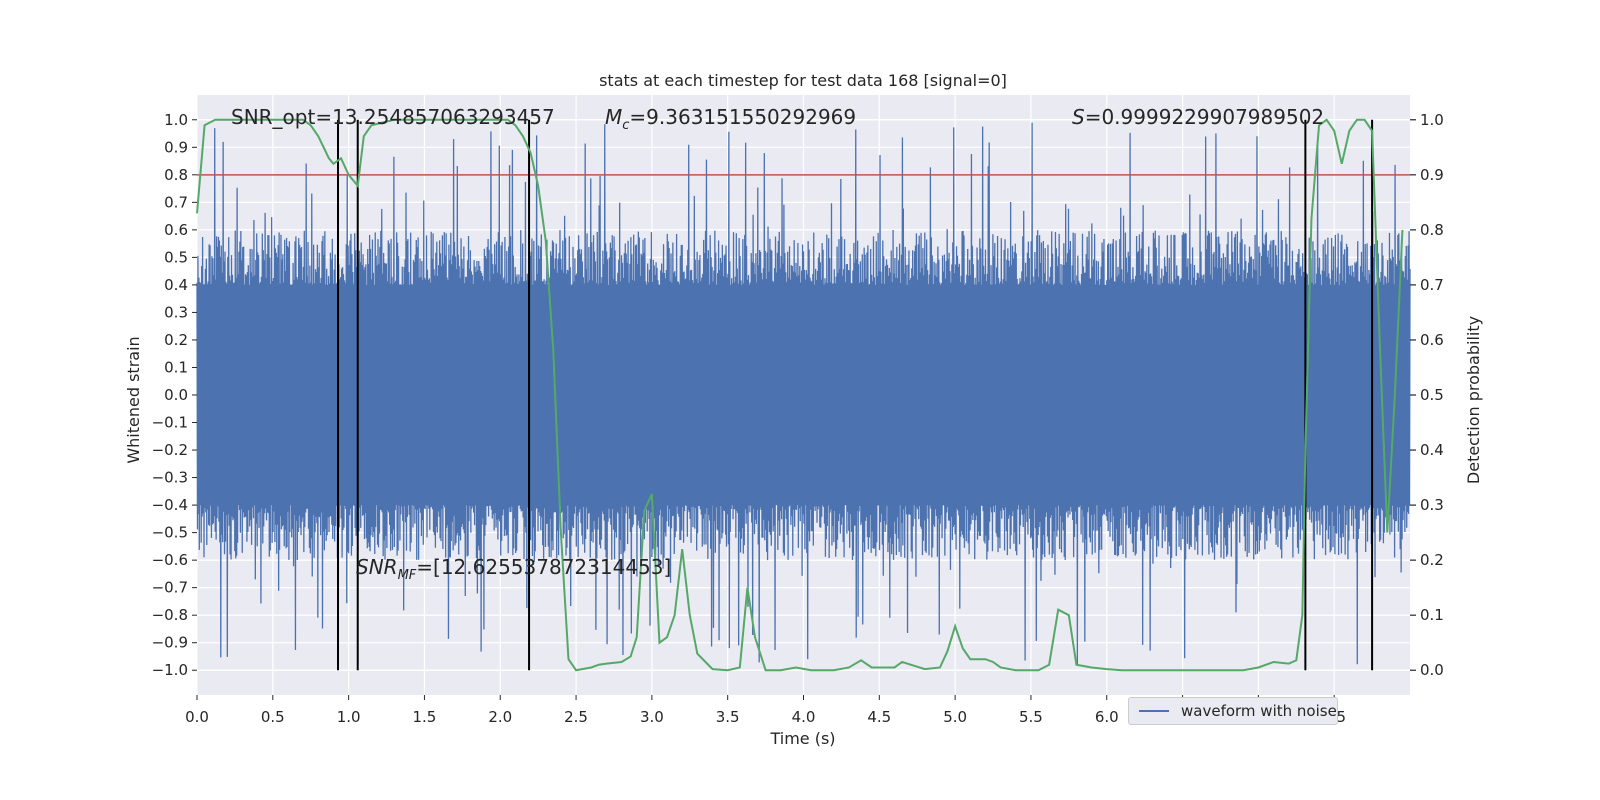 The width and height of the screenshot is (1600, 800). Describe the element at coordinates (1154, 711) in the screenshot. I see `legend-swatch-waveform` at that location.